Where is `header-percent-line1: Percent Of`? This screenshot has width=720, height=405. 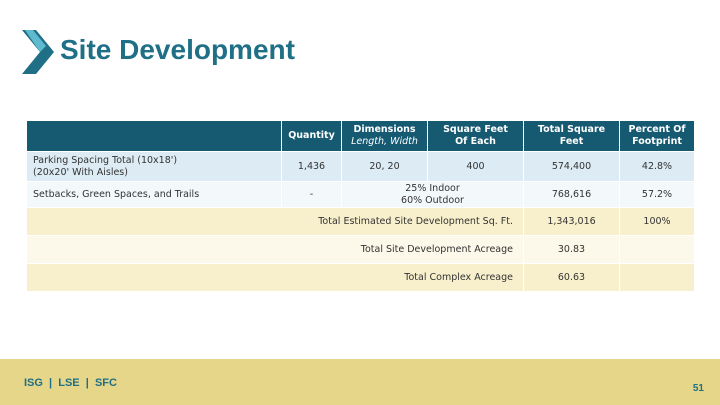 header-percent-line1: Percent Of is located at coordinates (657, 129).